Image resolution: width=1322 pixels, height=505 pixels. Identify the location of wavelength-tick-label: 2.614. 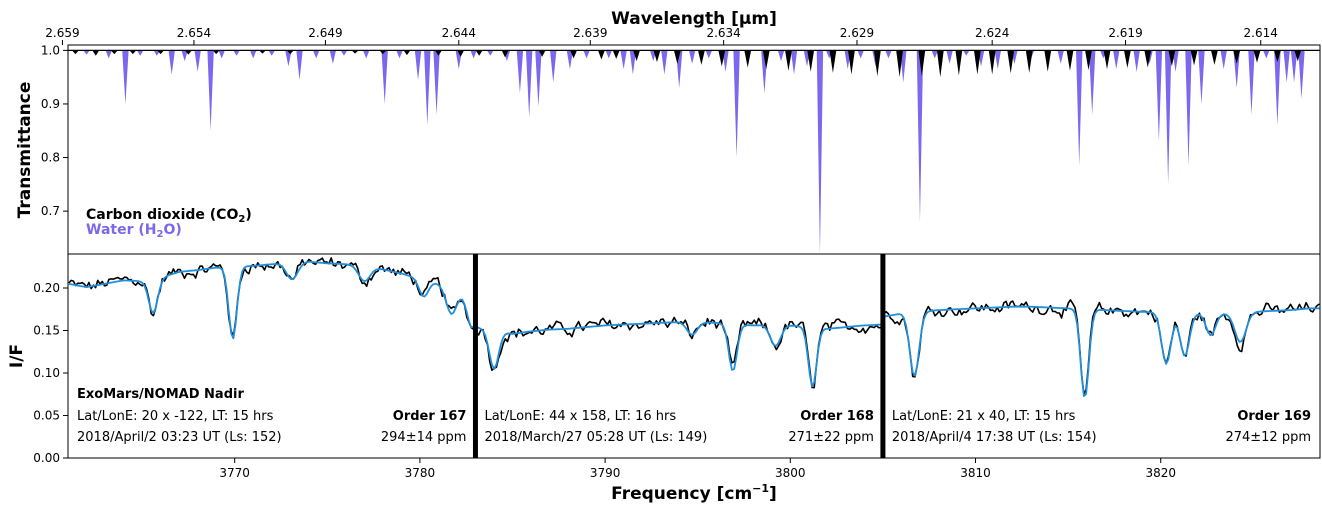
(1261, 33).